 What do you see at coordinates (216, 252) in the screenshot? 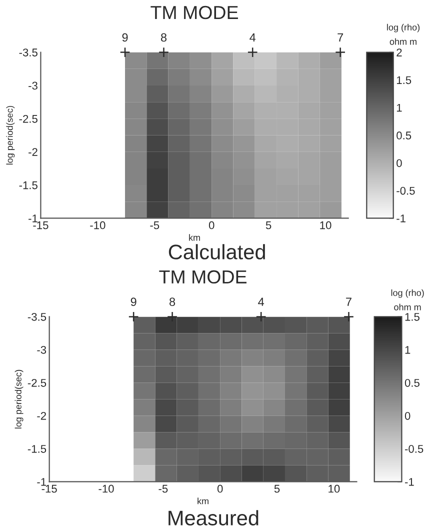
I see `text: Calculated` at bounding box center [216, 252].